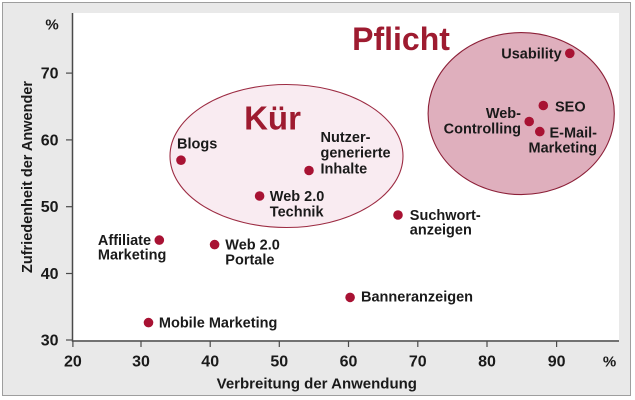 The width and height of the screenshot is (635, 400). What do you see at coordinates (297, 213) in the screenshot?
I see `svg-text: Technik` at bounding box center [297, 213].